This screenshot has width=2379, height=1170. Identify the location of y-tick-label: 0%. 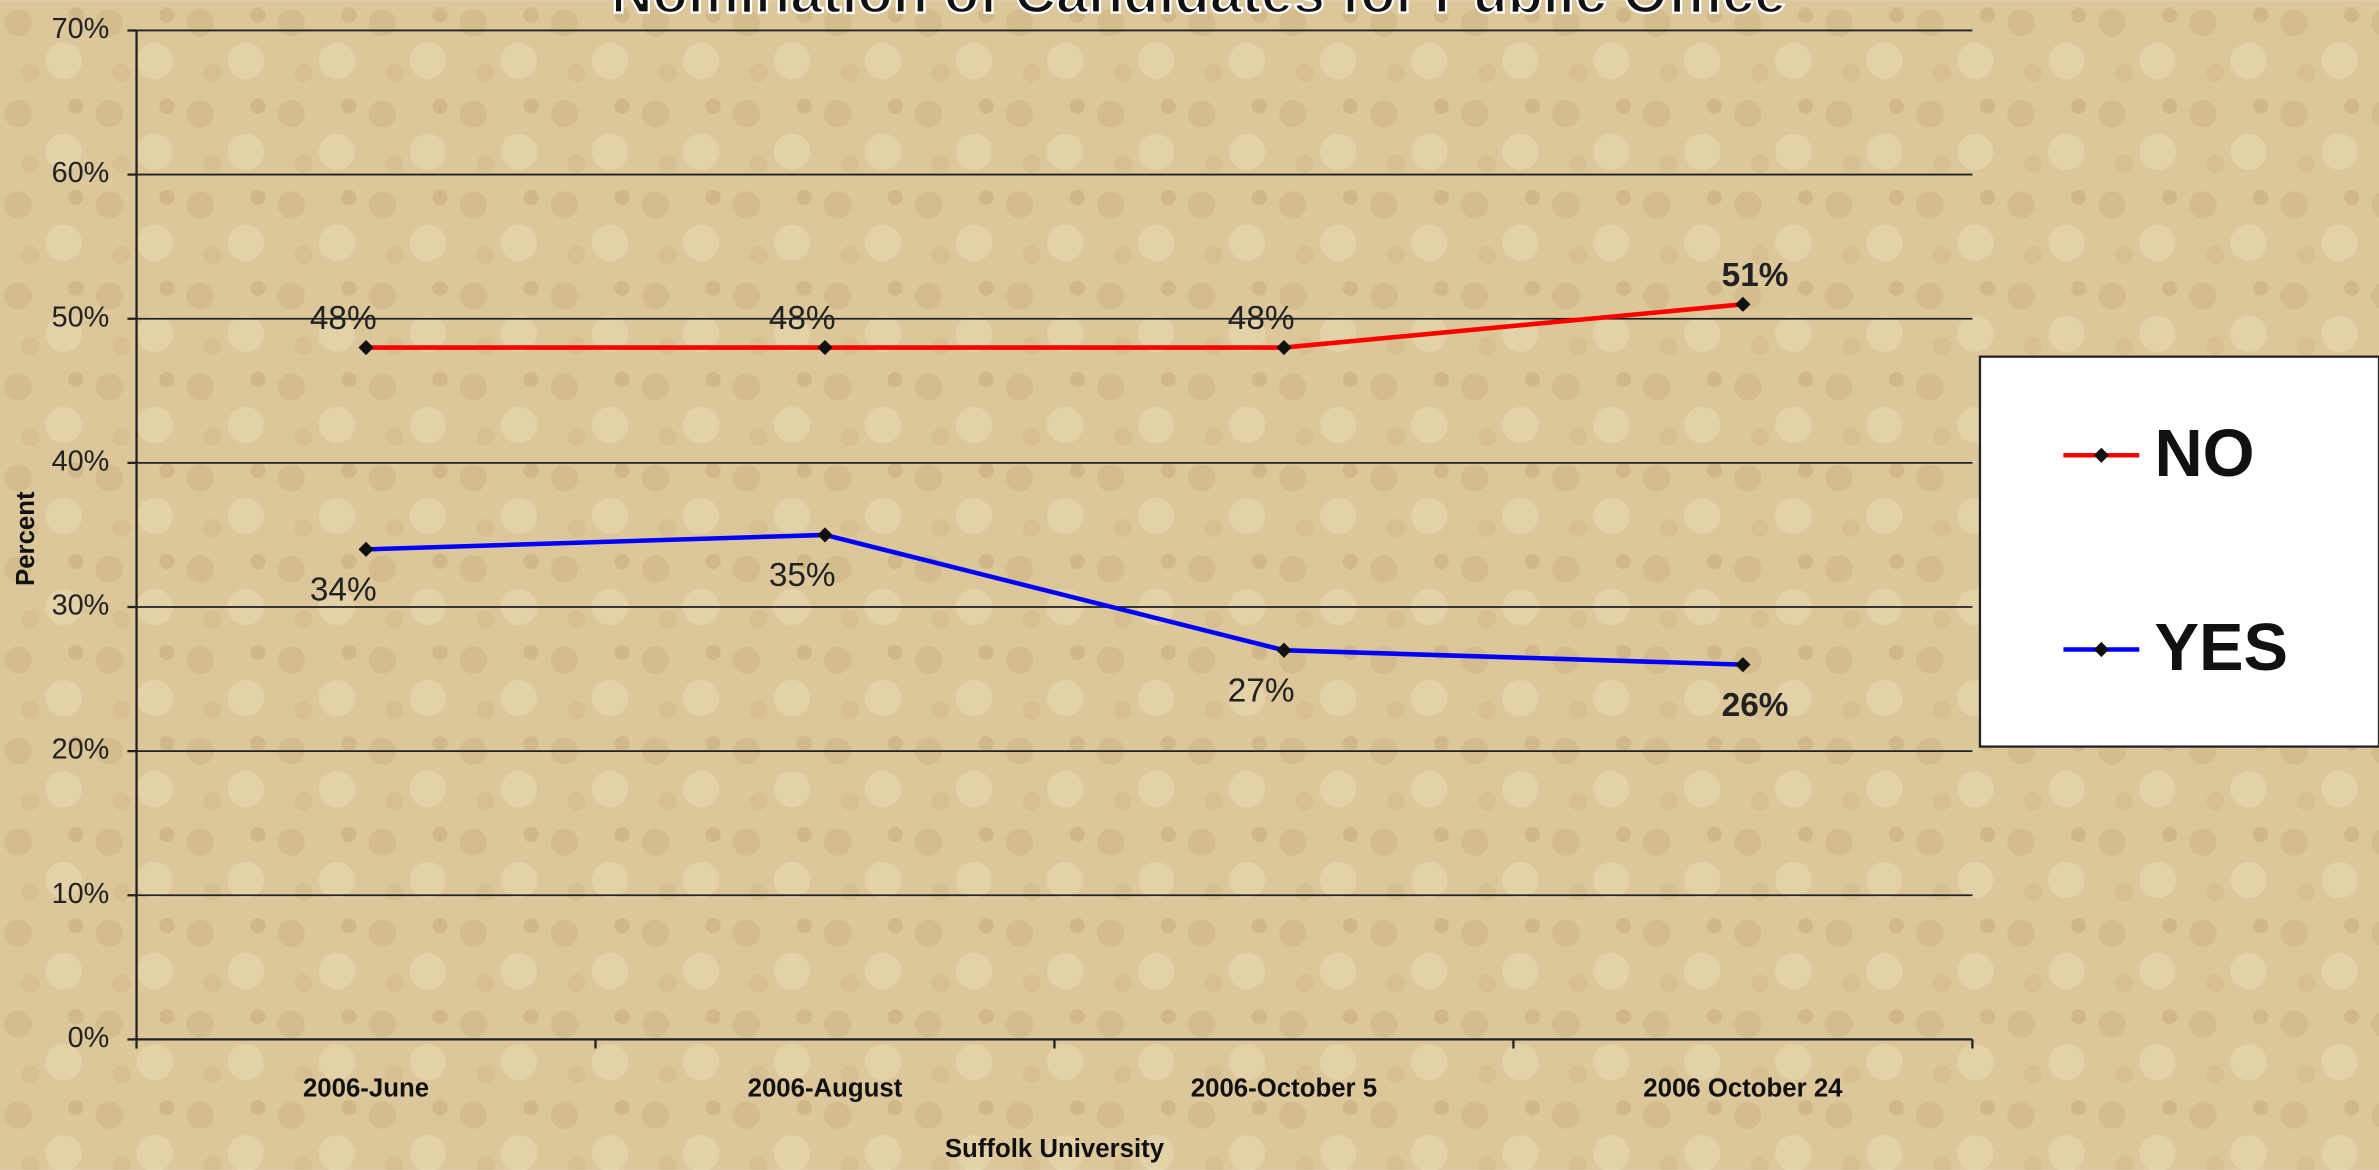
(89, 1038).